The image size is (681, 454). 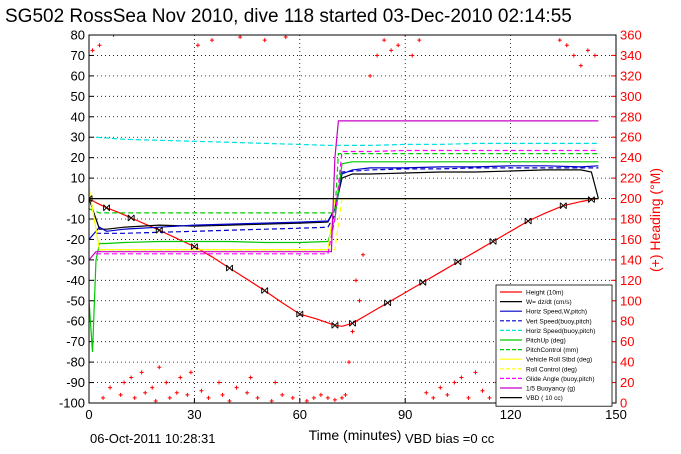 I want to click on legend-entry: Horiz Speed,W,pitch), so click(x=556, y=312).